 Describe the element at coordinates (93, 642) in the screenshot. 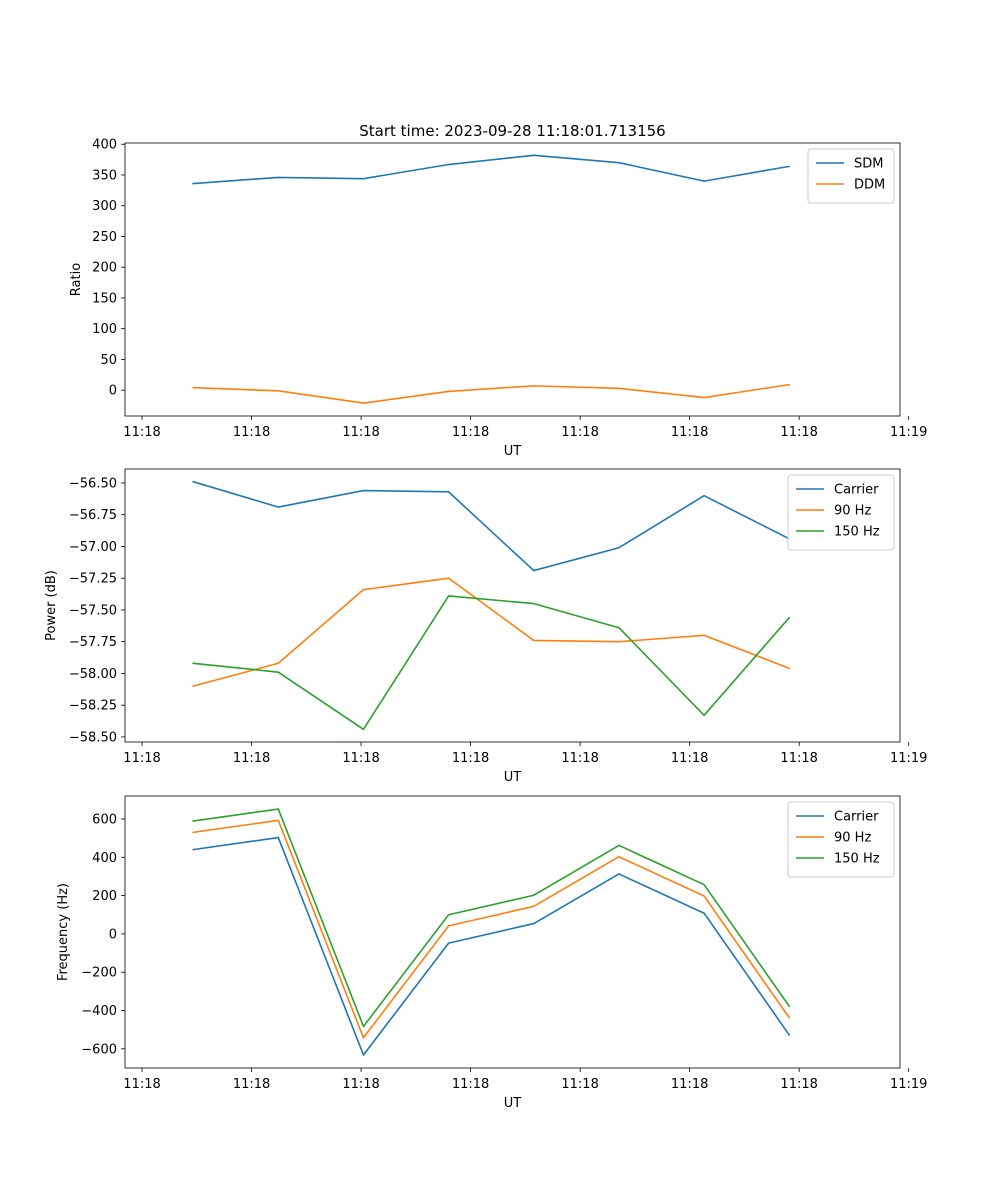

I see `y-tick-label: −57.75` at that location.